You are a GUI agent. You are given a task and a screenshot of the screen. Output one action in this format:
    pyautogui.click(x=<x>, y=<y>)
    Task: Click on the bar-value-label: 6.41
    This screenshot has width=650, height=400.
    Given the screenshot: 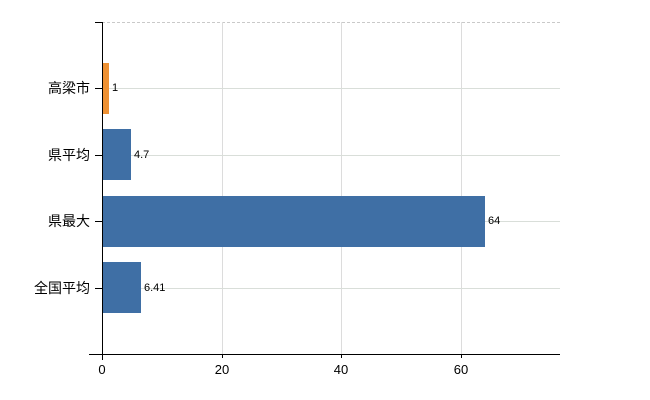 What is the action you would take?
    pyautogui.click(x=155, y=288)
    